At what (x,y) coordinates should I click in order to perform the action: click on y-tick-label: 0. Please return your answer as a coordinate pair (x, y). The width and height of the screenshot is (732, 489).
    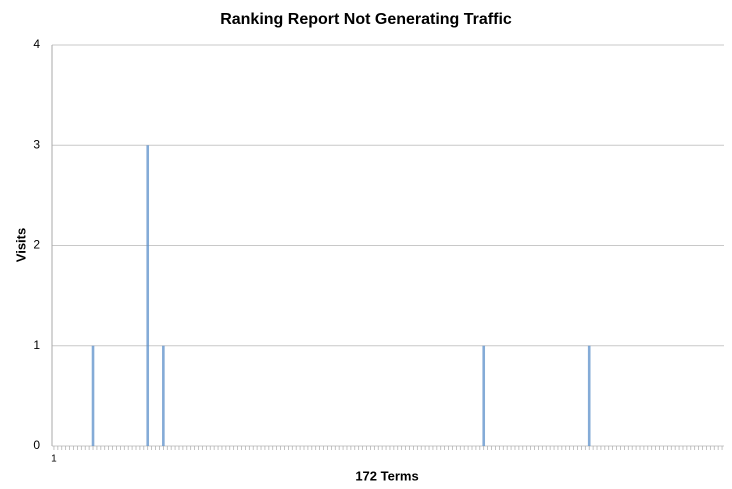
    Looking at the image, I should click on (36, 445).